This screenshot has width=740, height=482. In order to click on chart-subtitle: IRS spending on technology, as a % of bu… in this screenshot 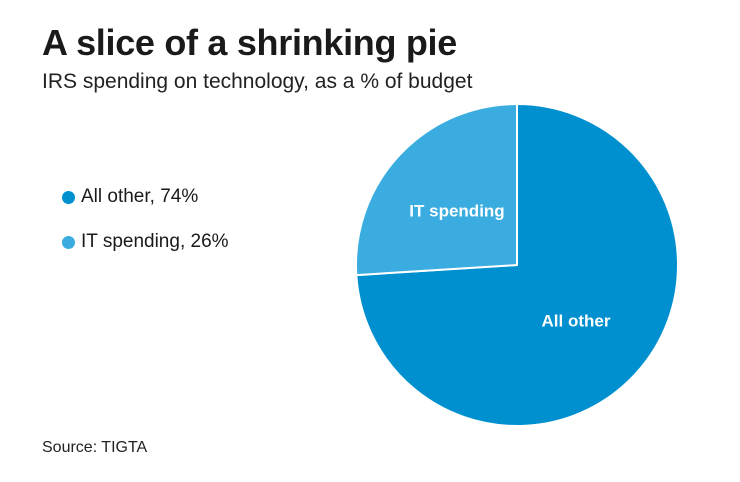, I will do `click(257, 81)`.